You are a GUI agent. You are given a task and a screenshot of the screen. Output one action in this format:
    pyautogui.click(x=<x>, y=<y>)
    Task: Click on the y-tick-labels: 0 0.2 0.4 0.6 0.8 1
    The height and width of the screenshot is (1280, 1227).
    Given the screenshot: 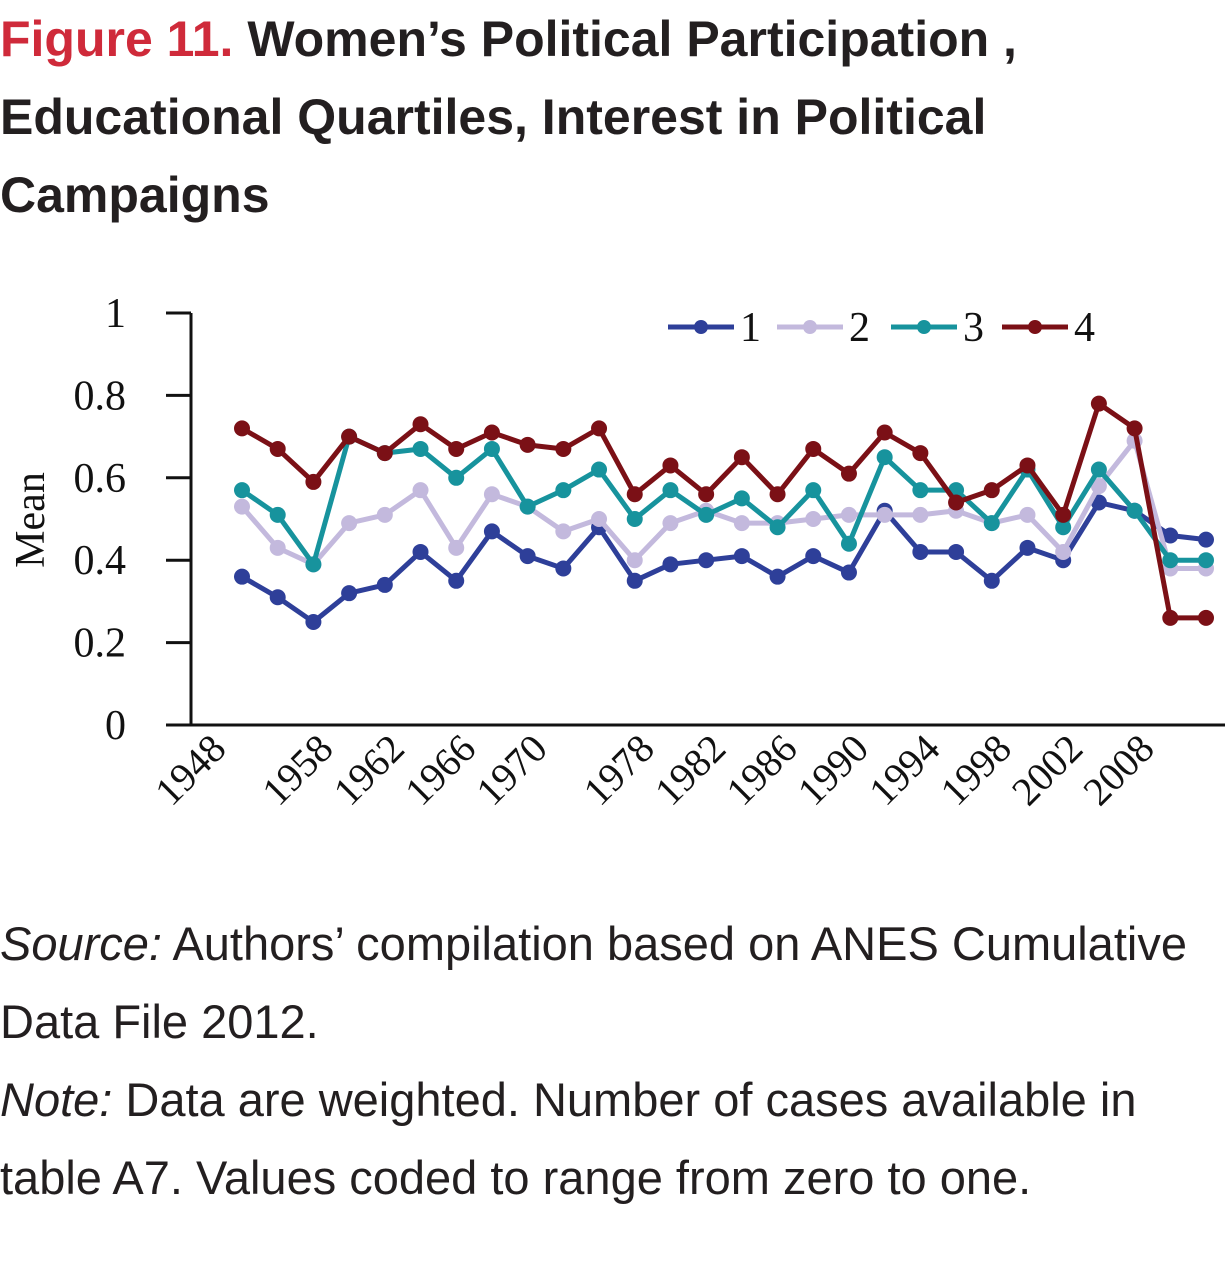 What is the action you would take?
    pyautogui.click(x=100, y=520)
    